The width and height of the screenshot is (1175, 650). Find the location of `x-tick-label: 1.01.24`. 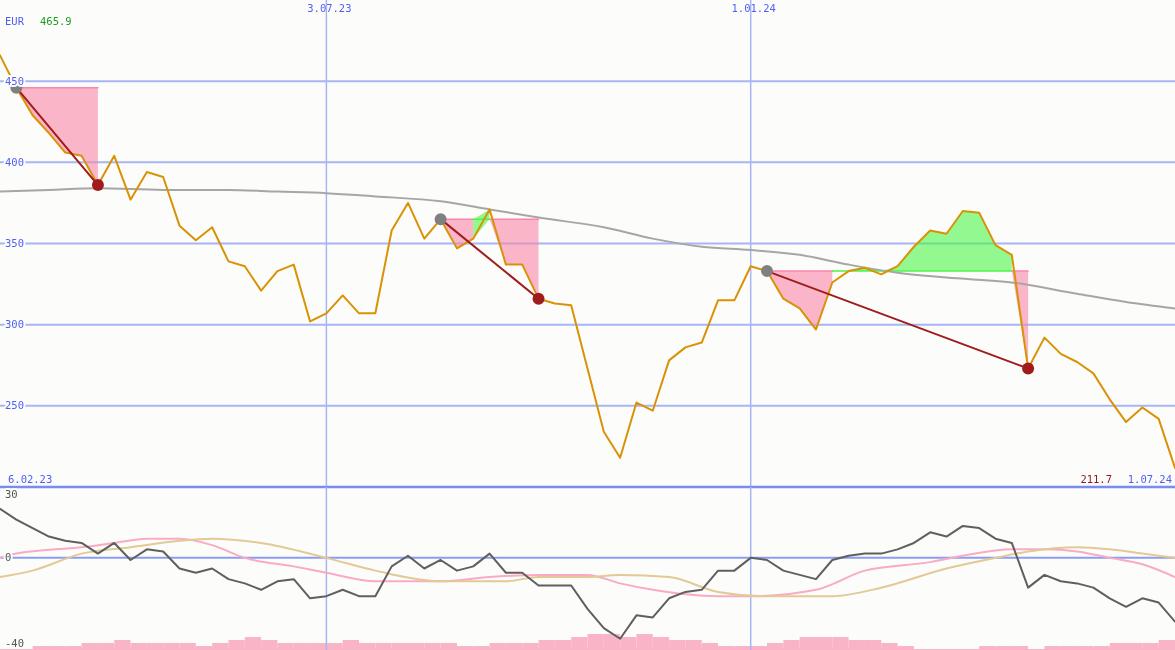

x-tick-label: 1.01.24 is located at coordinates (753, 8).